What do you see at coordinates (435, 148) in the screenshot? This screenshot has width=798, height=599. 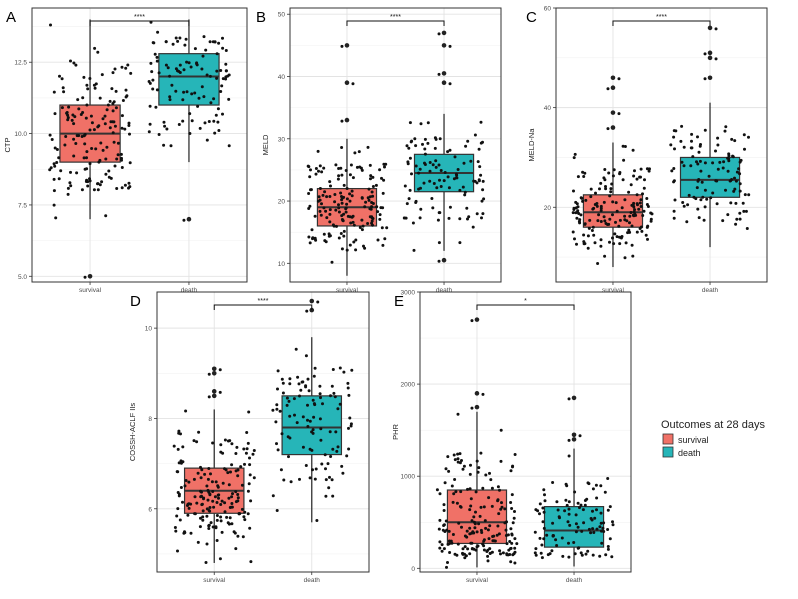 I see `point-b-death` at bounding box center [435, 148].